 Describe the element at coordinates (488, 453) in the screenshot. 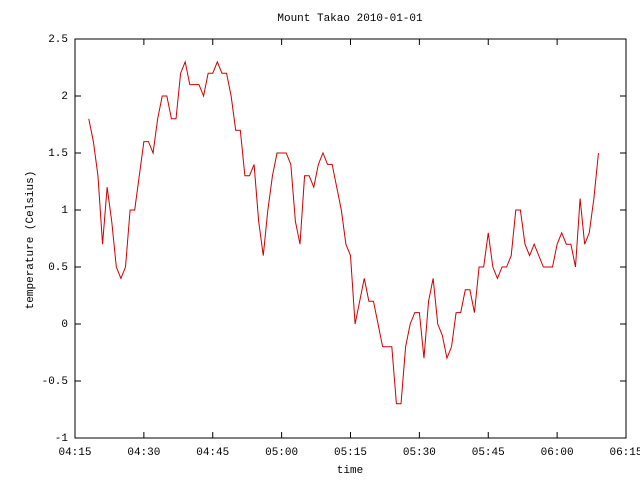

I see `x-tick-label: 05:45` at that location.